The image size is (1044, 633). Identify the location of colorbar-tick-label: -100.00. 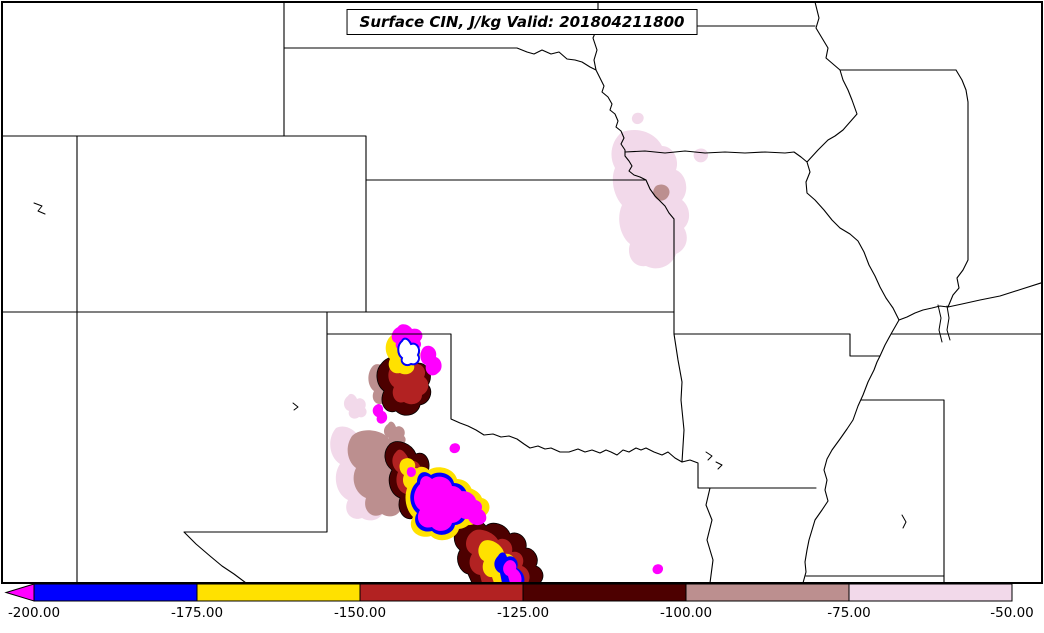
(686, 613).